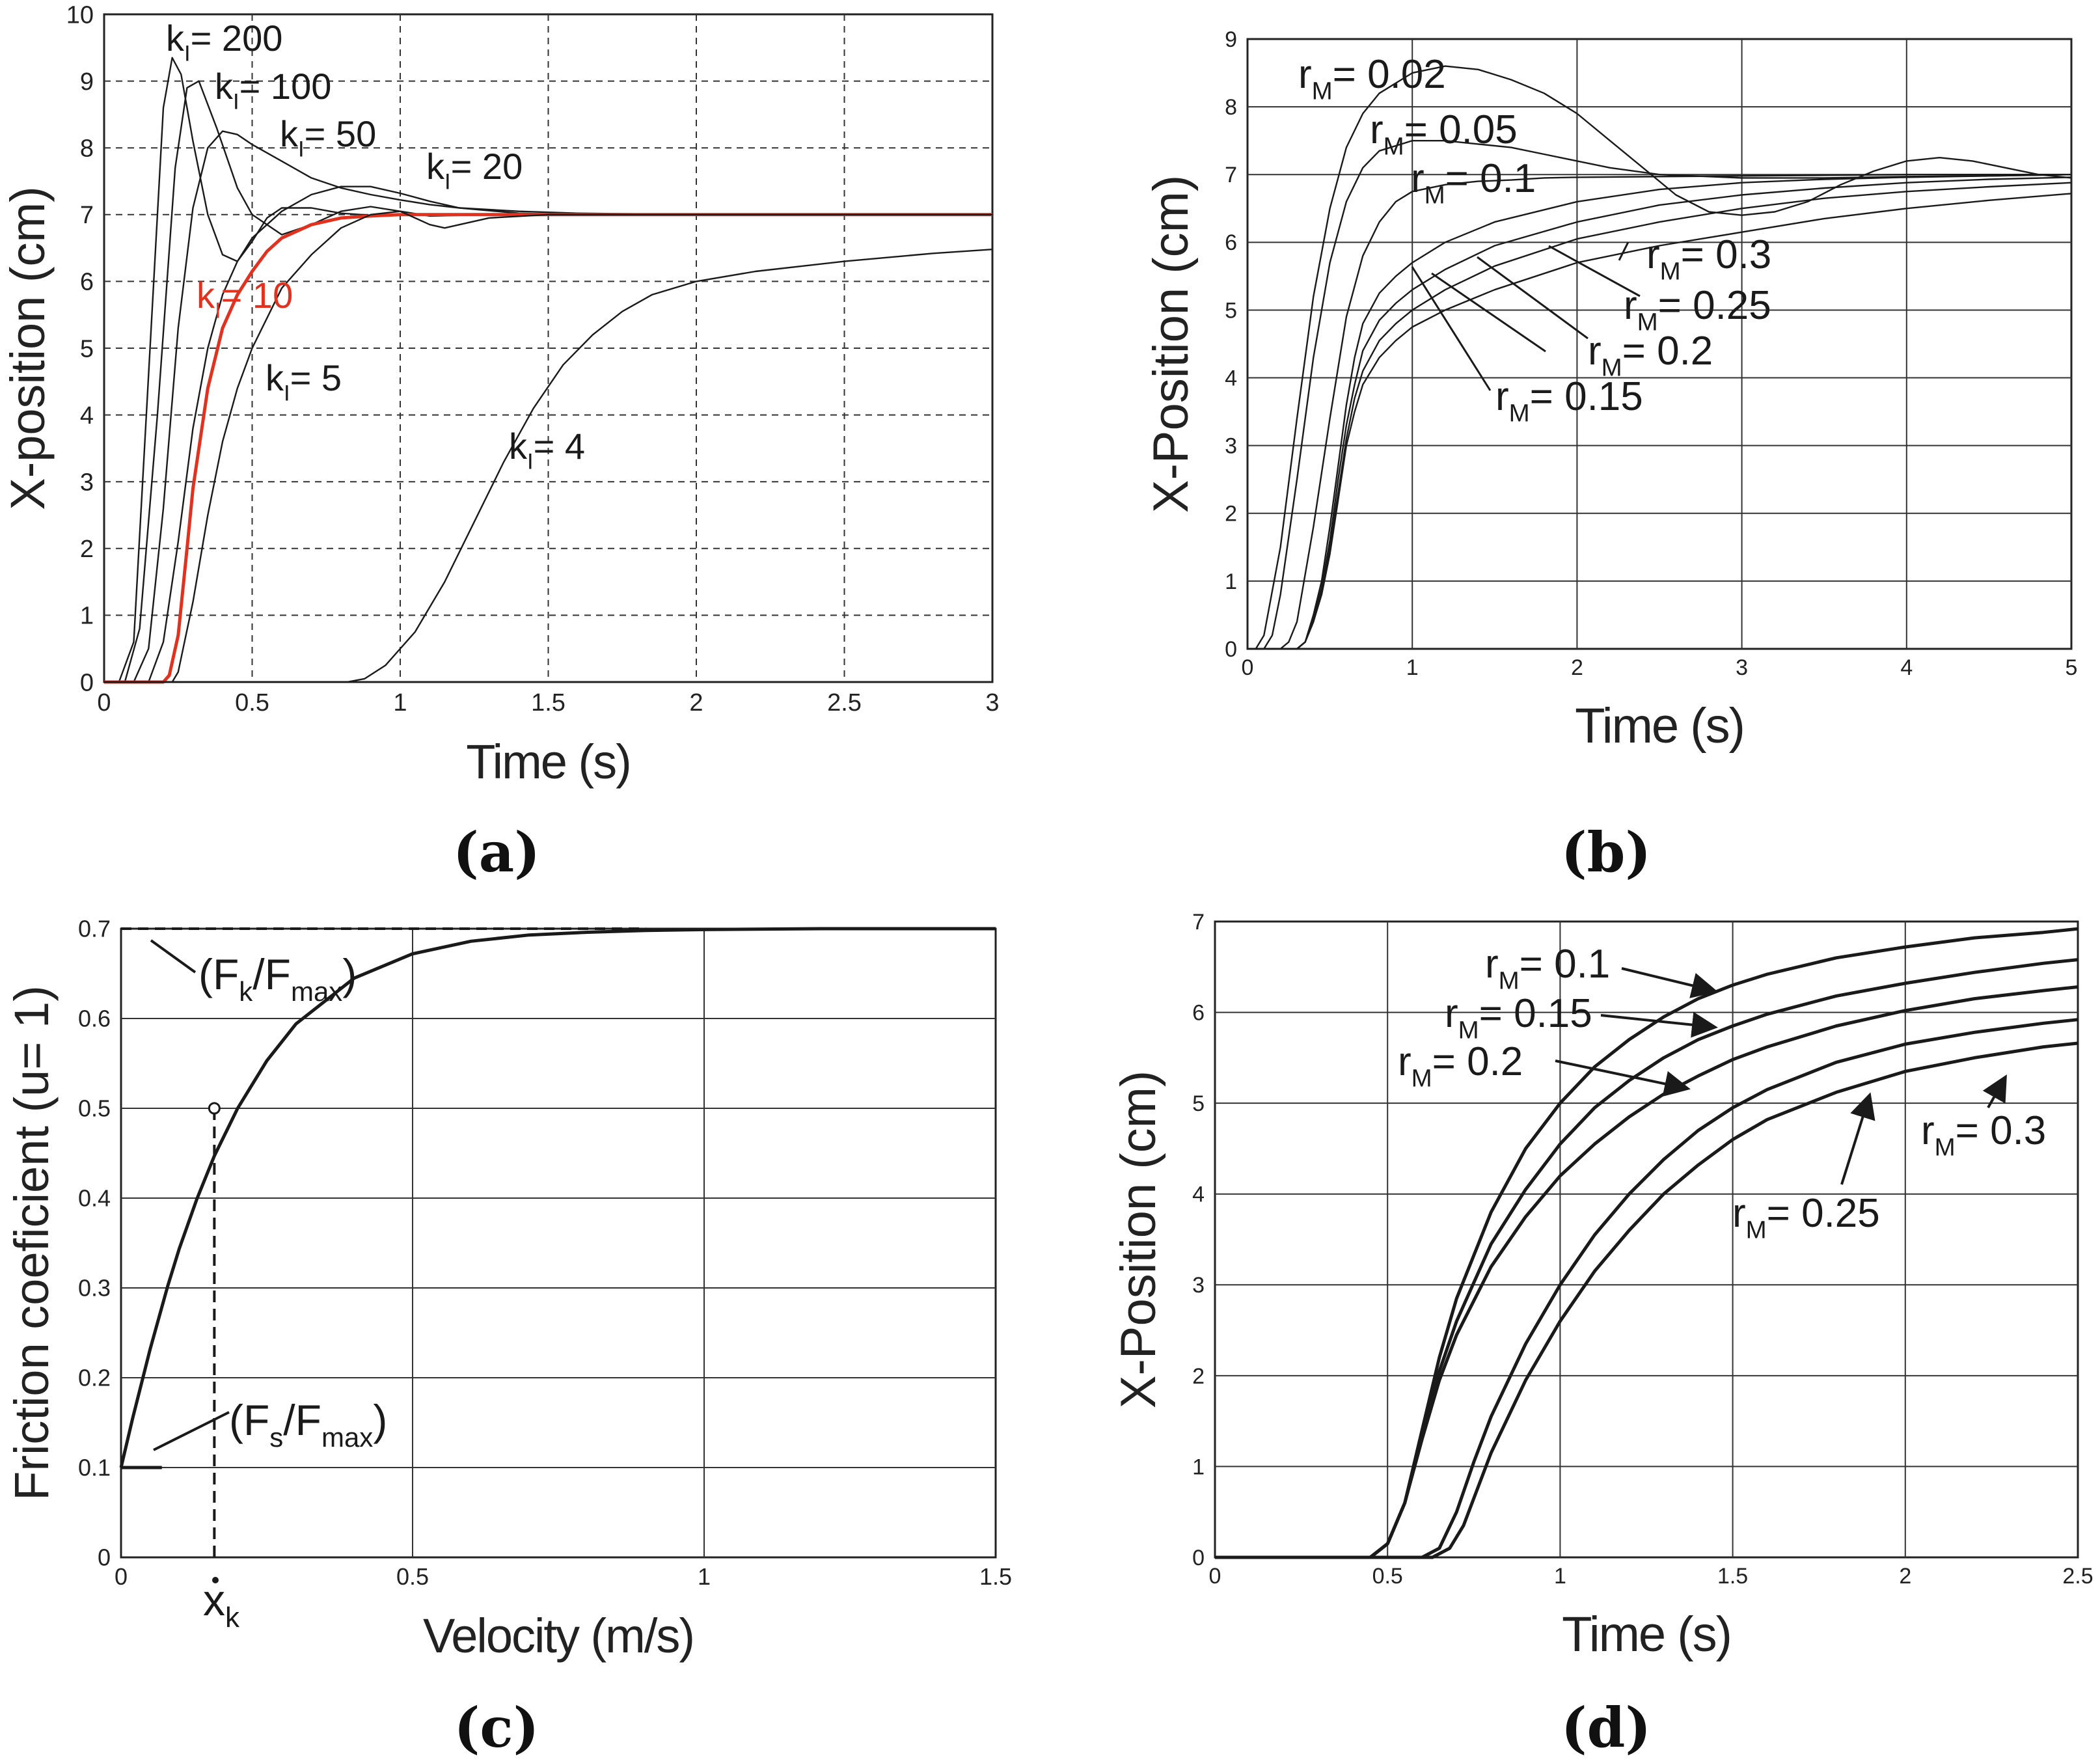  Describe the element at coordinates (214, 1601) in the screenshot. I see `annotation-xk-main: x` at that location.